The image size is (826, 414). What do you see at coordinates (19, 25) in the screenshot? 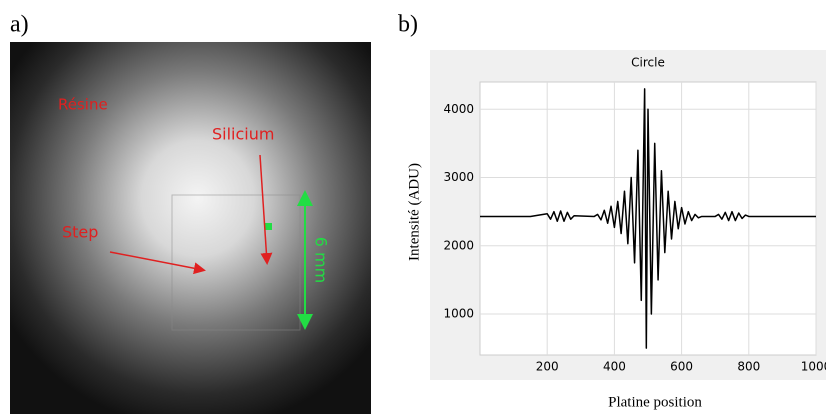
I see `panel-label: a)` at bounding box center [19, 25].